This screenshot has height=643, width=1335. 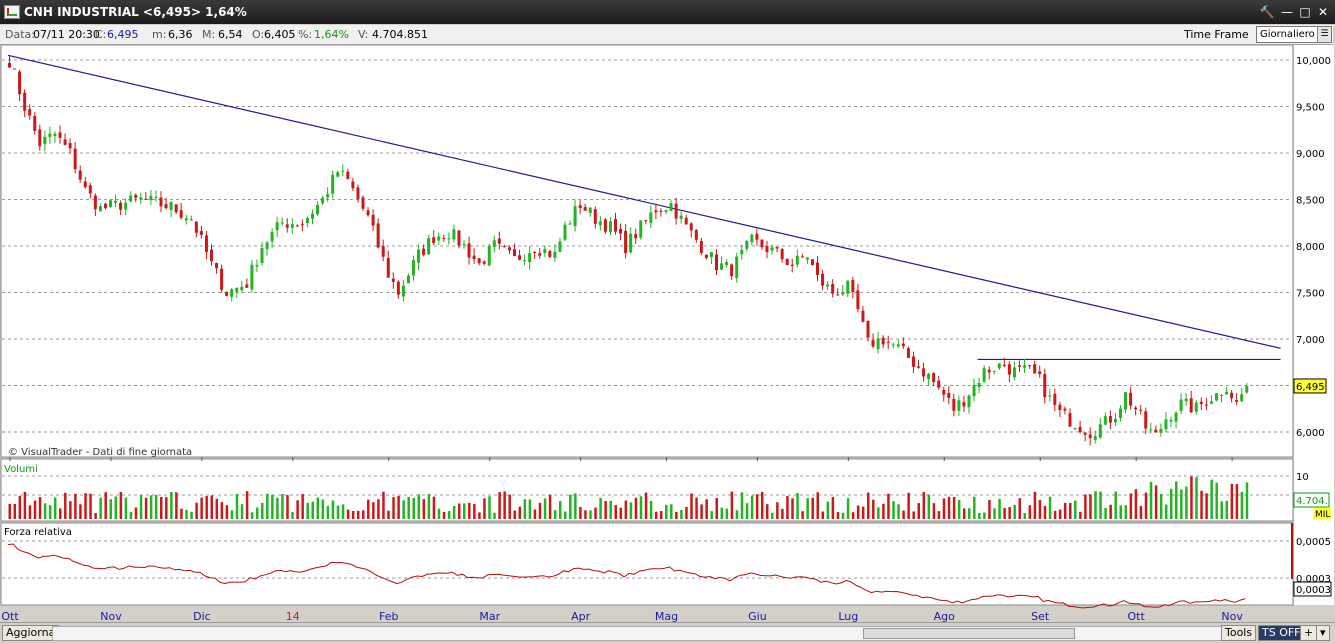 I want to click on rs-tick-label: 0,0005, so click(x=1313, y=542).